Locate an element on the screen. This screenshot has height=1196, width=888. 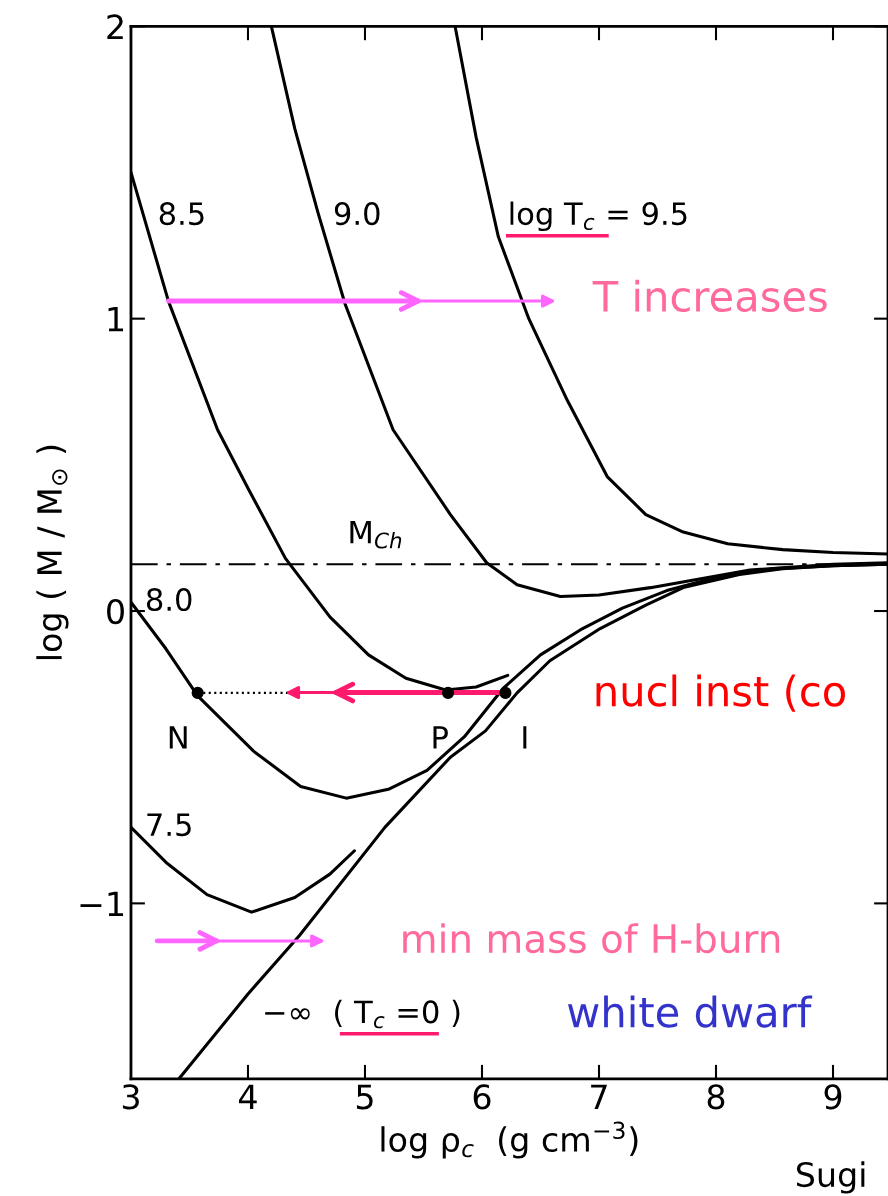
series-label: 9.0 is located at coordinates (357, 214).